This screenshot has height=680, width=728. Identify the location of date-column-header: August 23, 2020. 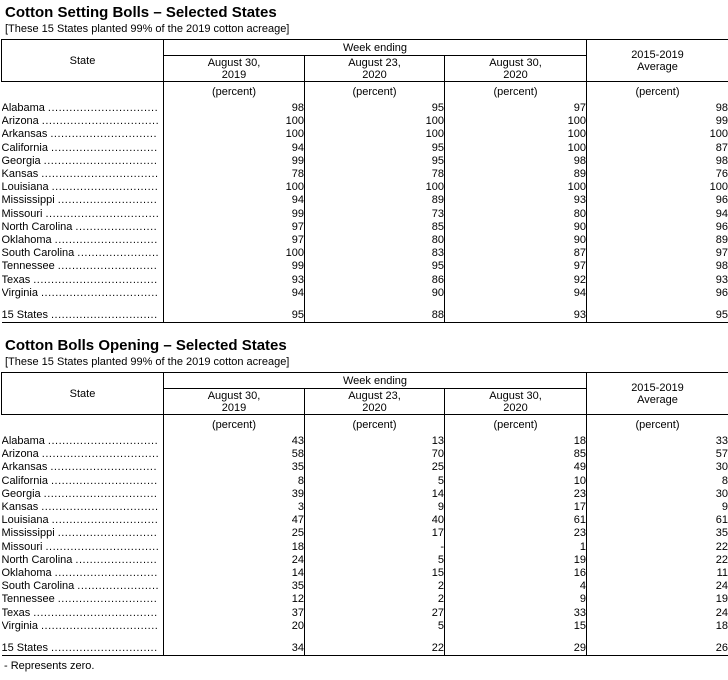
(374, 402).